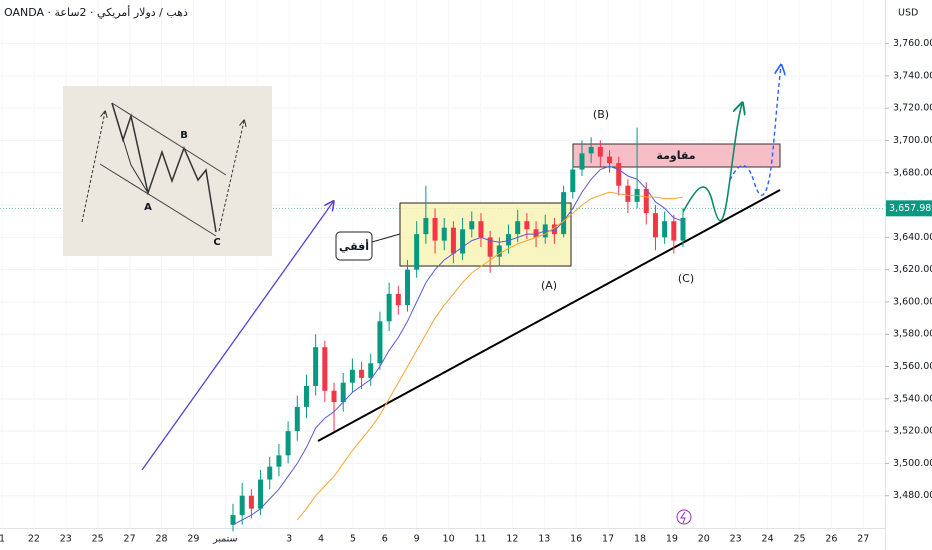 The height and width of the screenshot is (550, 932). What do you see at coordinates (912, 43) in the screenshot?
I see `y-tick-label: 3,760.000` at bounding box center [912, 43].